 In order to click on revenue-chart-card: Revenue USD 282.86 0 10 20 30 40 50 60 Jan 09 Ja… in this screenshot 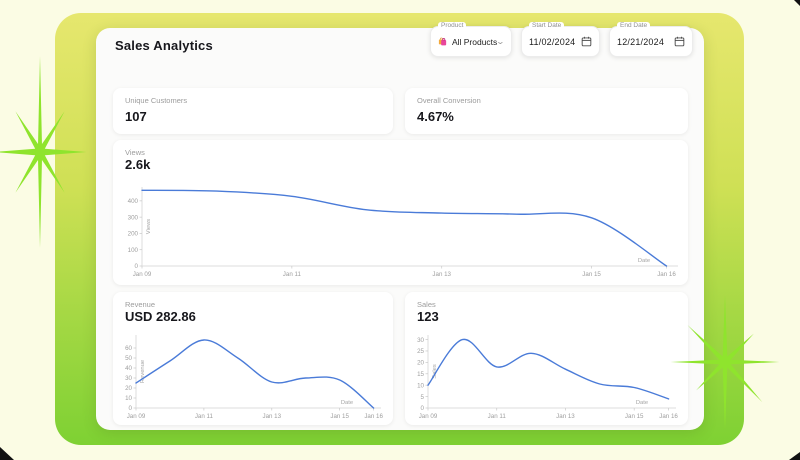, I will do `click(253, 358)`.